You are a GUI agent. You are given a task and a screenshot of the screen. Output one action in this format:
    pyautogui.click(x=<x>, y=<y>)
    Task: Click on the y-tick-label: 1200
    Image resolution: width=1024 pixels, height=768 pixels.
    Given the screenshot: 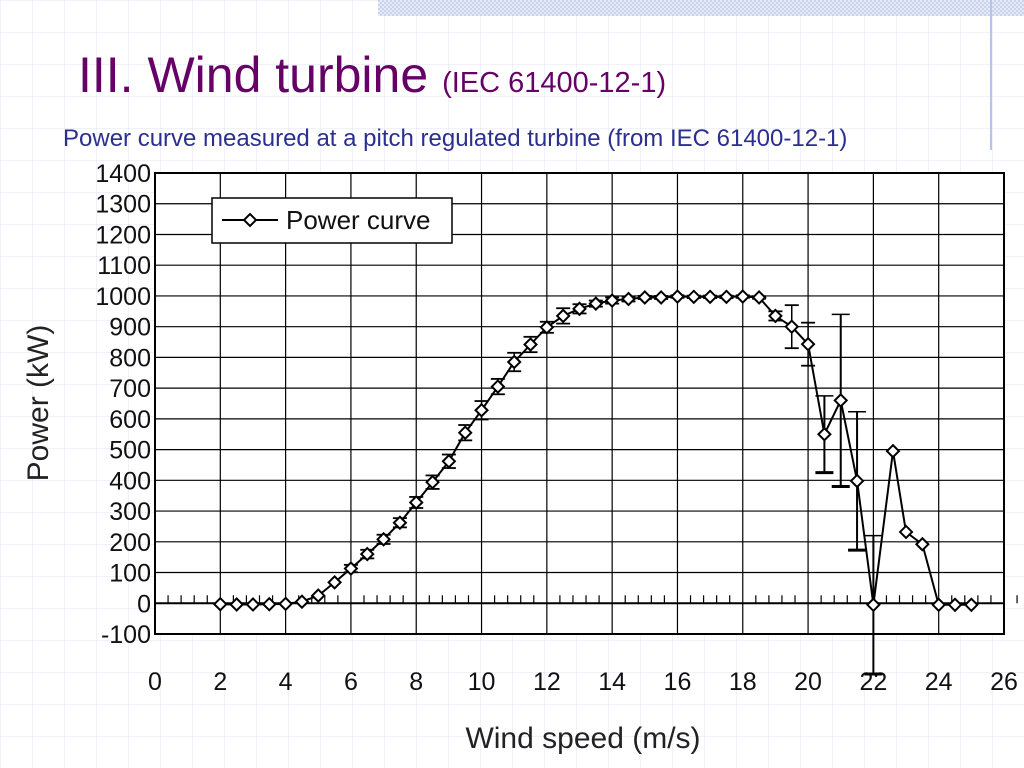 What is the action you would take?
    pyautogui.click(x=123, y=235)
    